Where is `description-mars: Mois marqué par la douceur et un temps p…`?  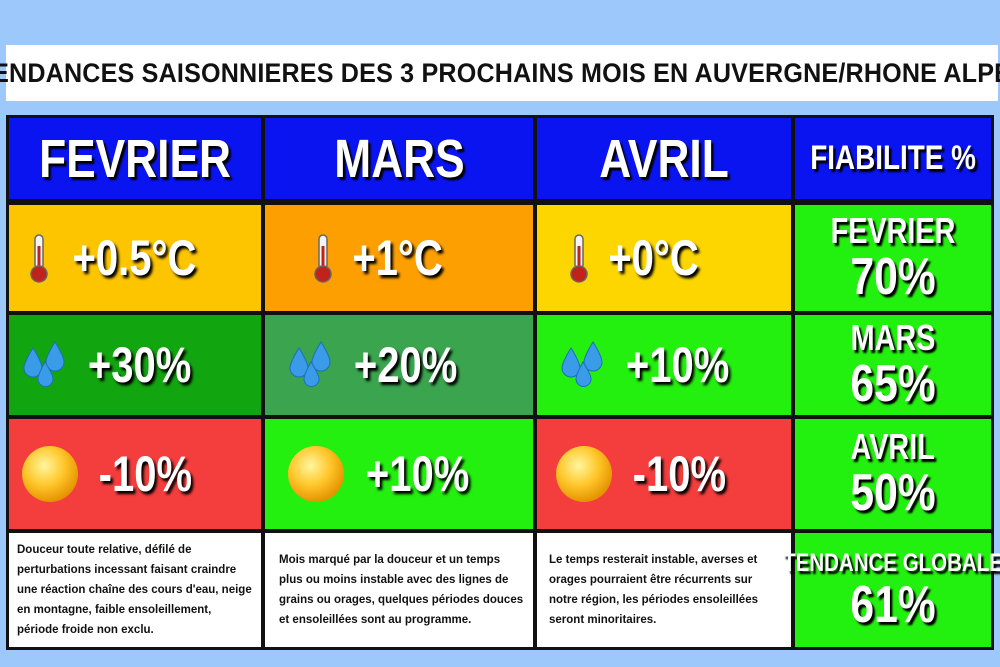
description-mars: Mois marqué par la douceur et un temps p… is located at coordinates (399, 590).